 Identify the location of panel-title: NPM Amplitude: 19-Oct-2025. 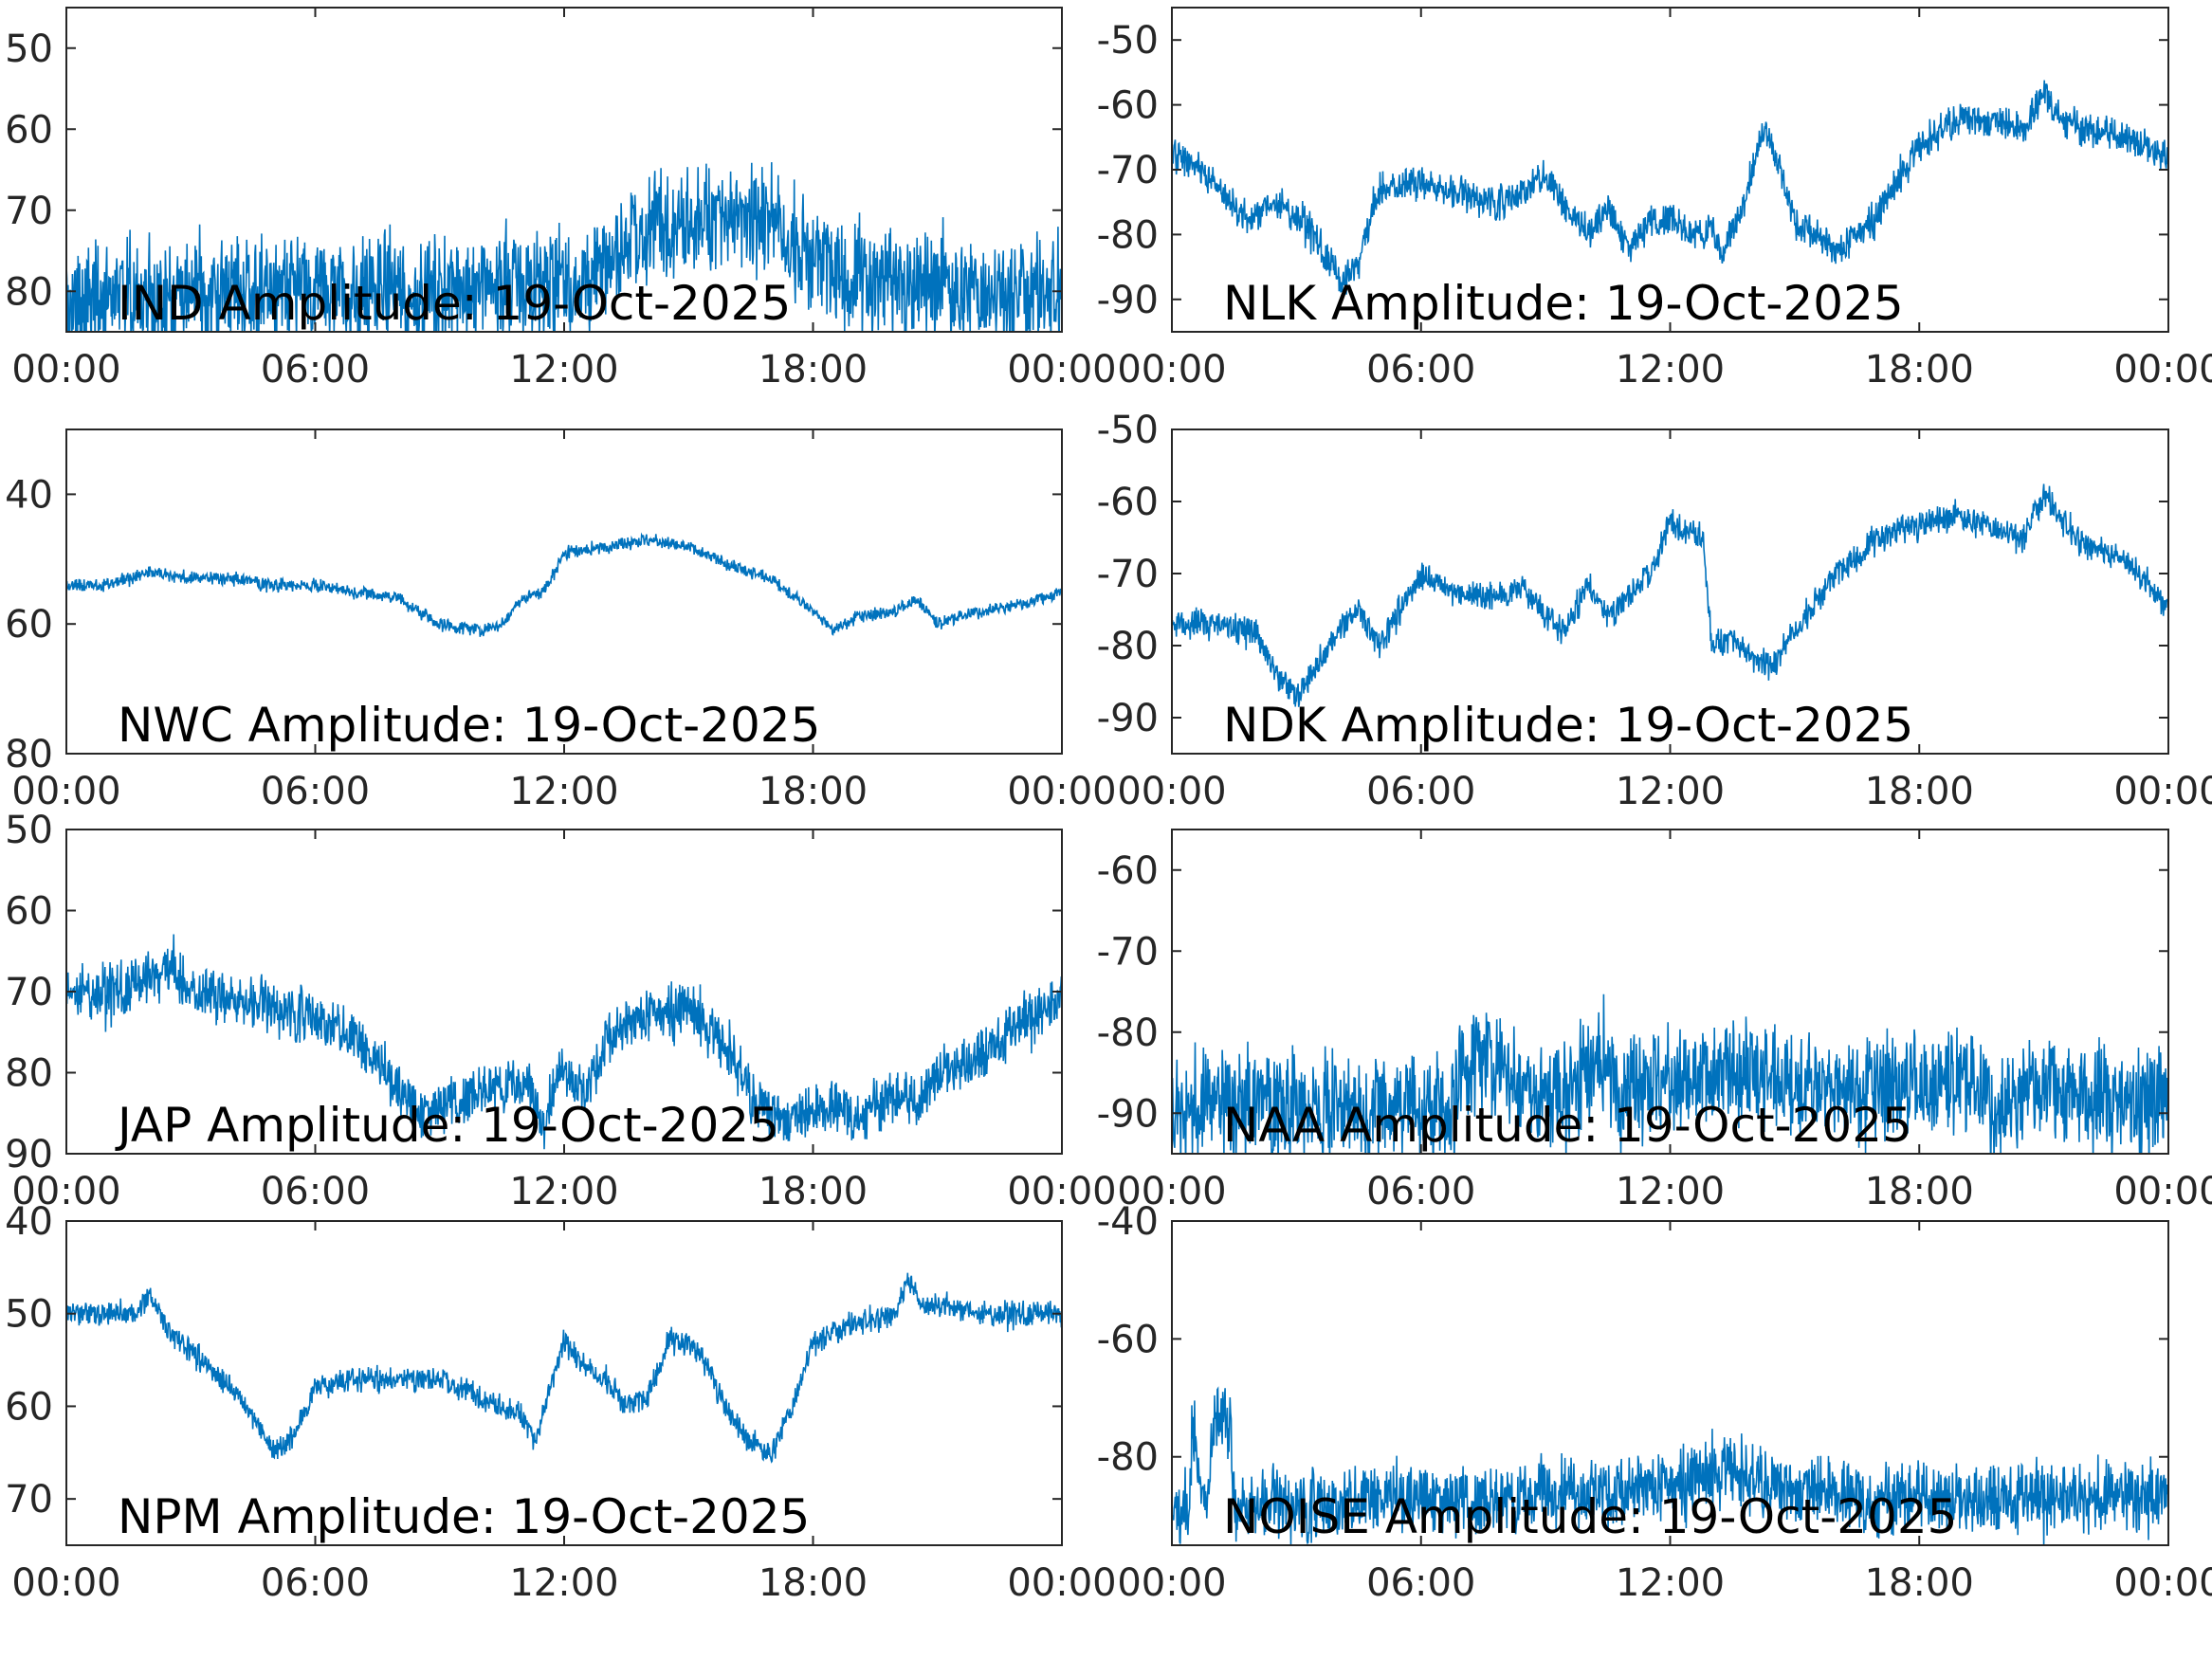
(464, 1516).